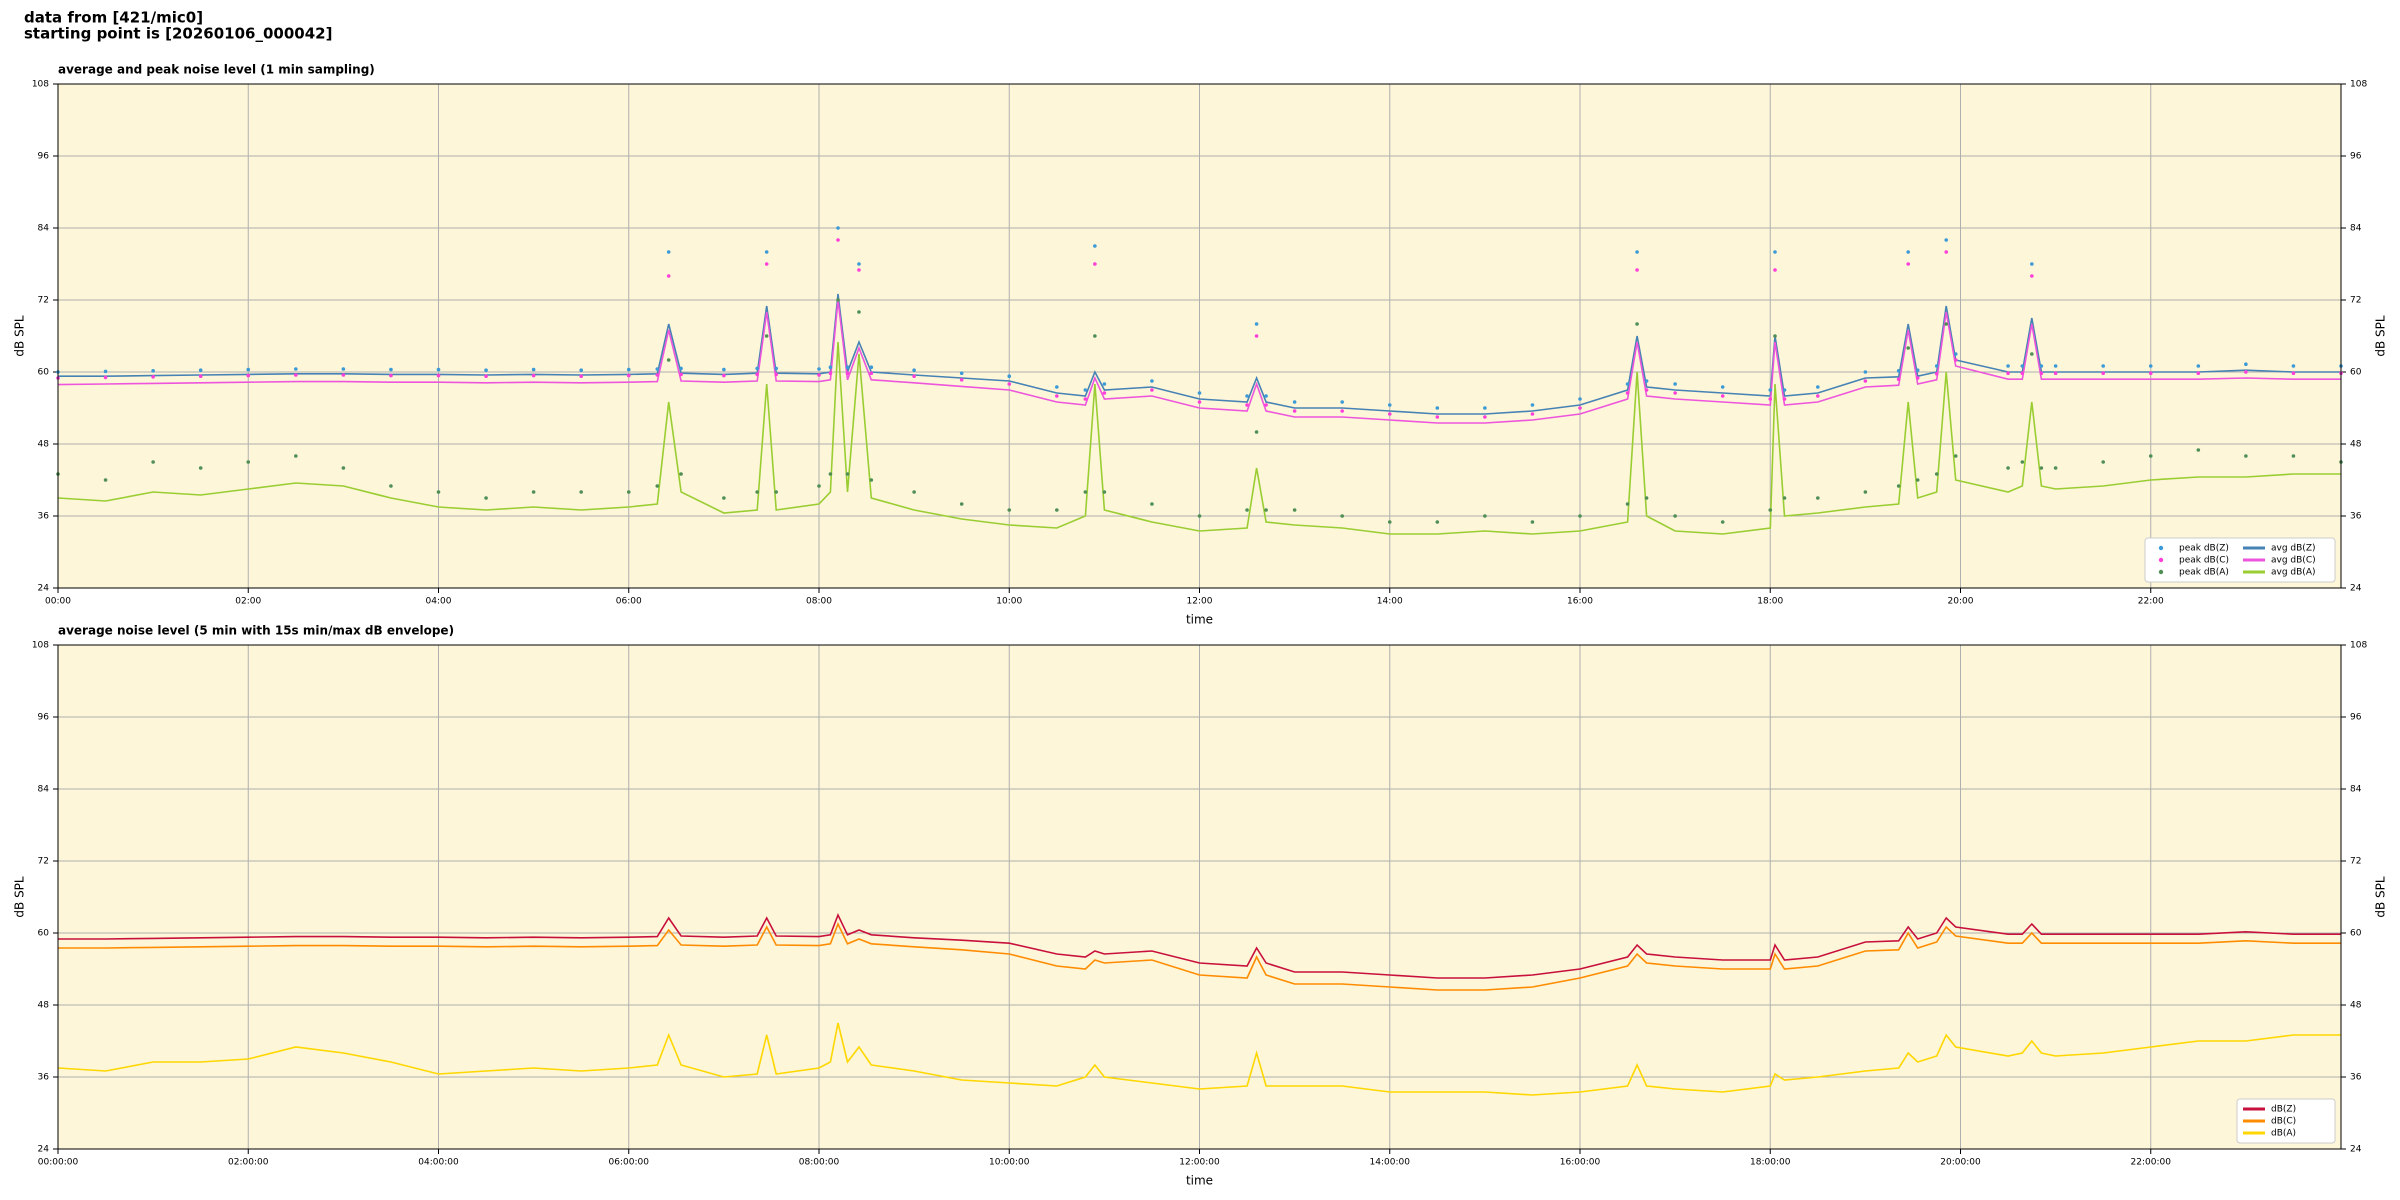 This screenshot has width=2400, height=1200. Describe the element at coordinates (44, 373) in the screenshot. I see `y-tick-label: 60` at that location.